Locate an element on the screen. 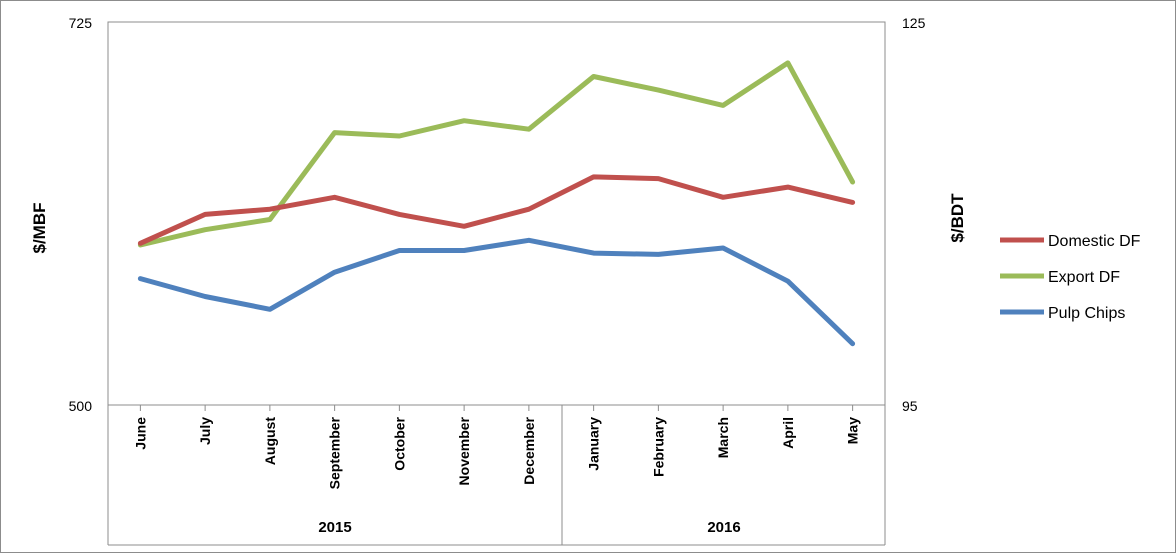 This screenshot has width=1176, height=558. x-category-label: December is located at coordinates (529, 450).